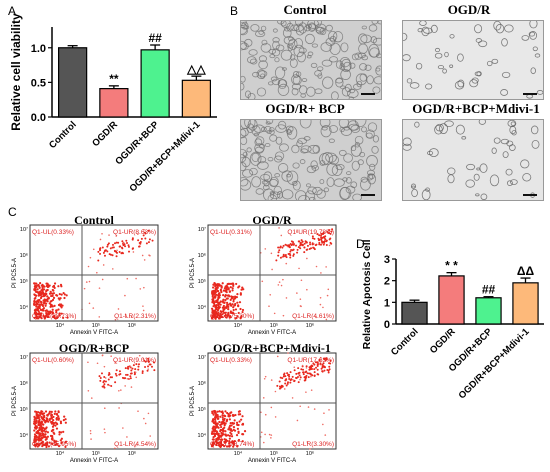 The height and width of the screenshot is (472, 550). I want to click on quadrant-label-ll: Q1-LL(88.73%), so click(54, 316).